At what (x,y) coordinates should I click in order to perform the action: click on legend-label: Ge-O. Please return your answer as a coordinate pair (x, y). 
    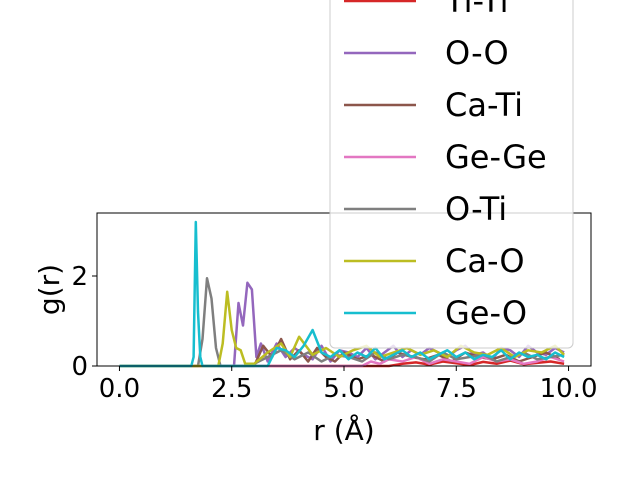
    Looking at the image, I should click on (486, 313).